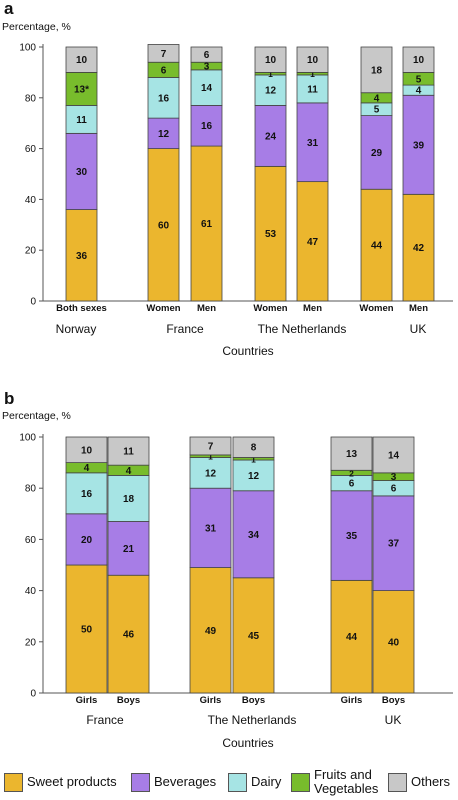 The width and height of the screenshot is (458, 800). I want to click on data-label: 18, so click(129, 499).